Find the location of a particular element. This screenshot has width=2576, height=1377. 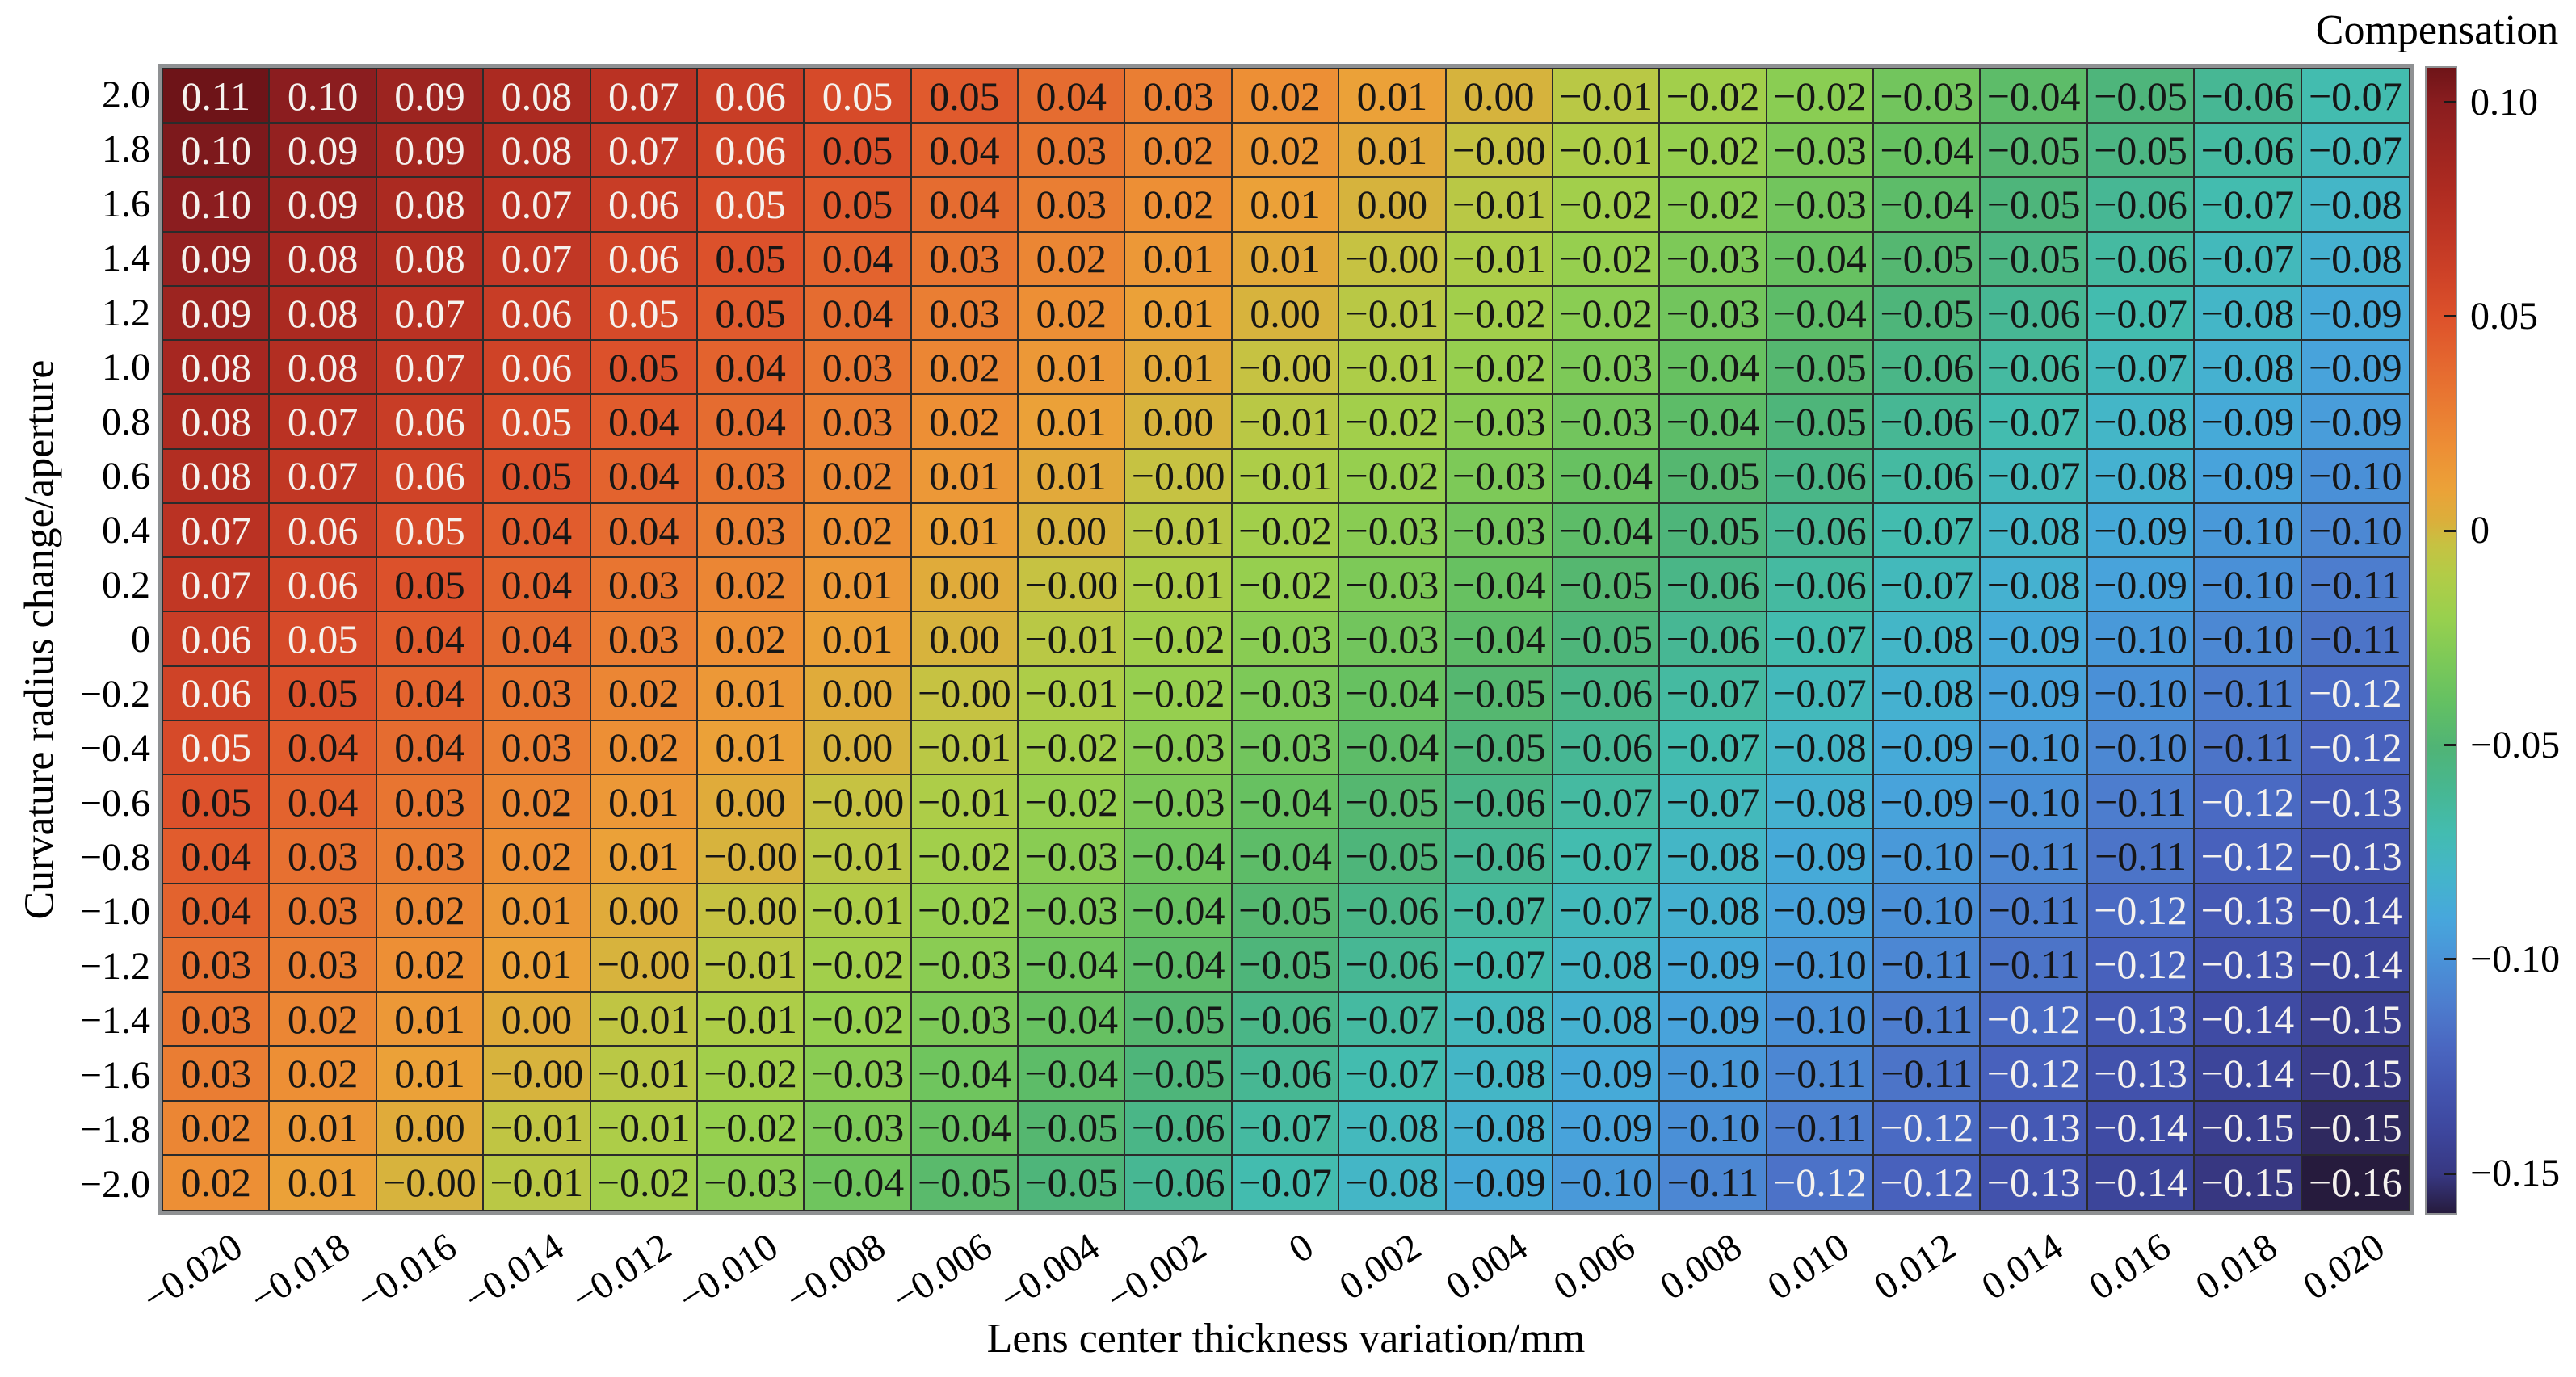

y-tick-label: −0.2 is located at coordinates (114, 694).